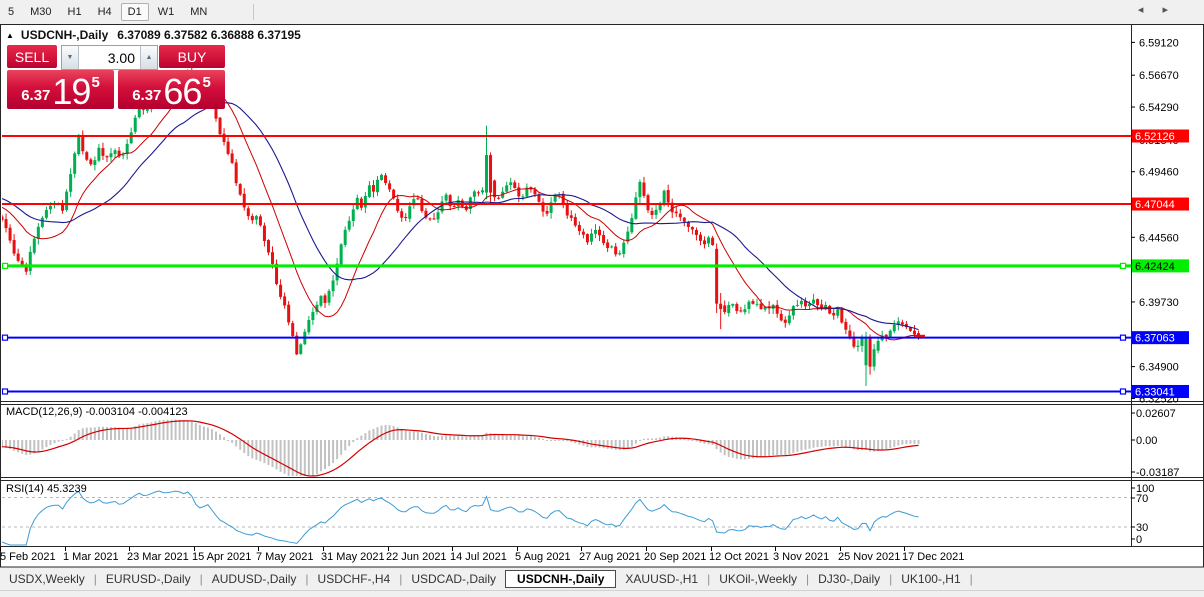 This screenshot has width=1204, height=597. I want to click on horizontal-line-6.33041: 6.33041, so click(595, 391).